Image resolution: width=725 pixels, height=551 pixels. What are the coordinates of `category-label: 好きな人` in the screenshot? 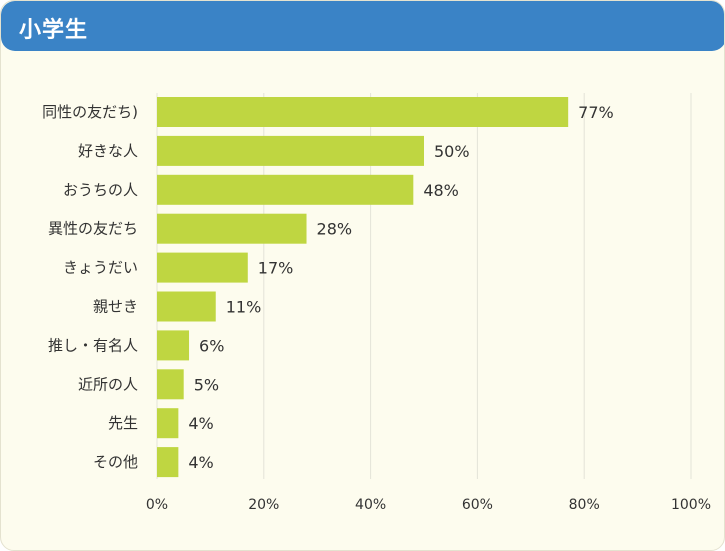 It's located at (108, 151).